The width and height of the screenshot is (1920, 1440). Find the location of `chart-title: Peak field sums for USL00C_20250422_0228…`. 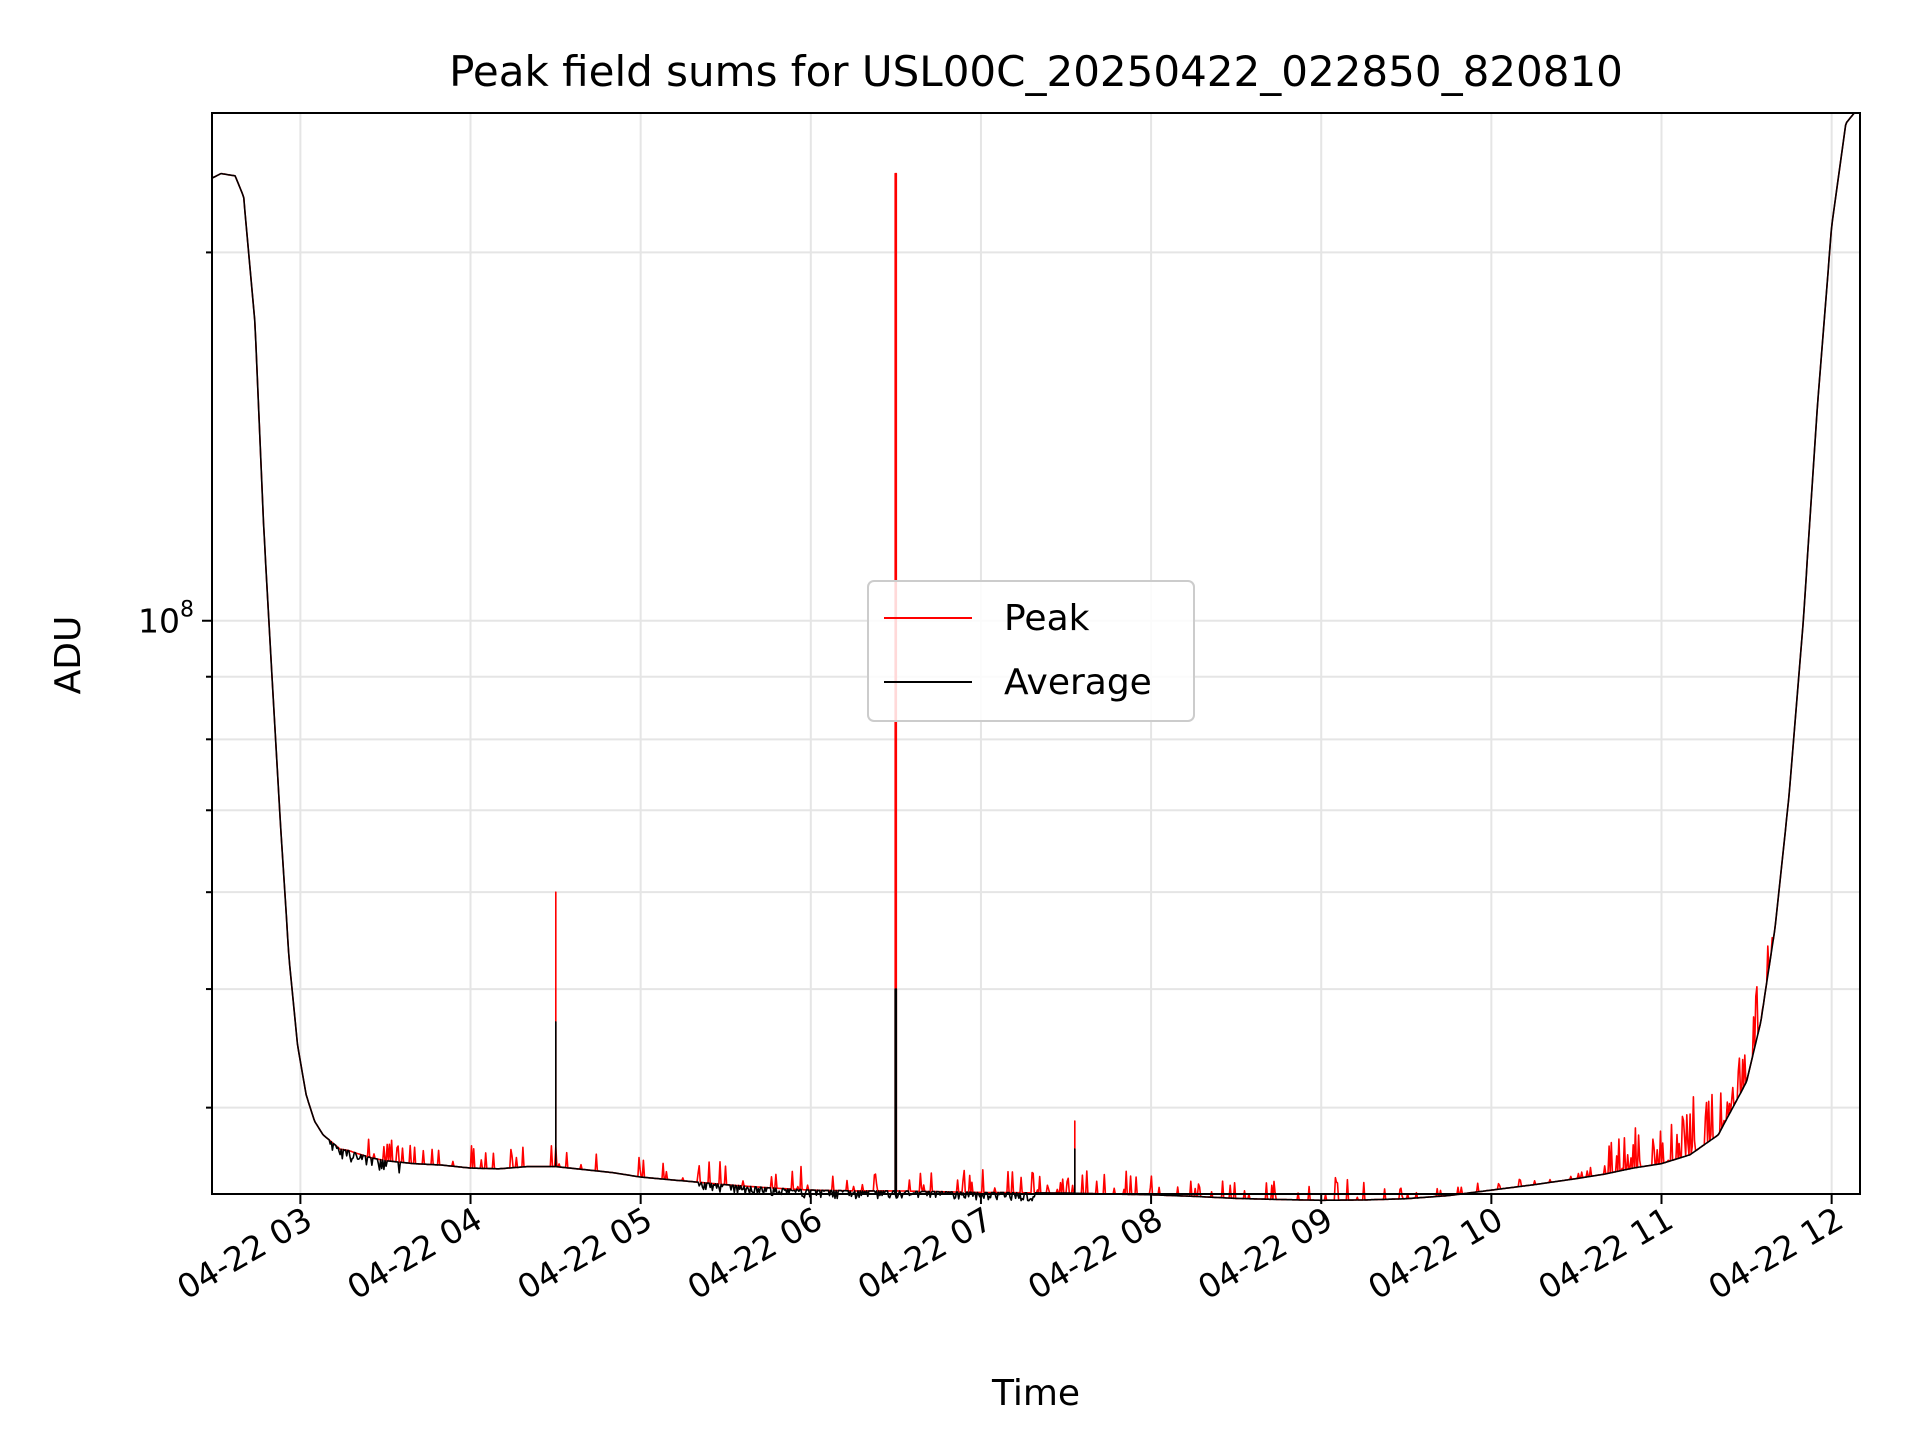

chart-title: Peak field sums for USL00C_20250422_0228… is located at coordinates (1036, 71).